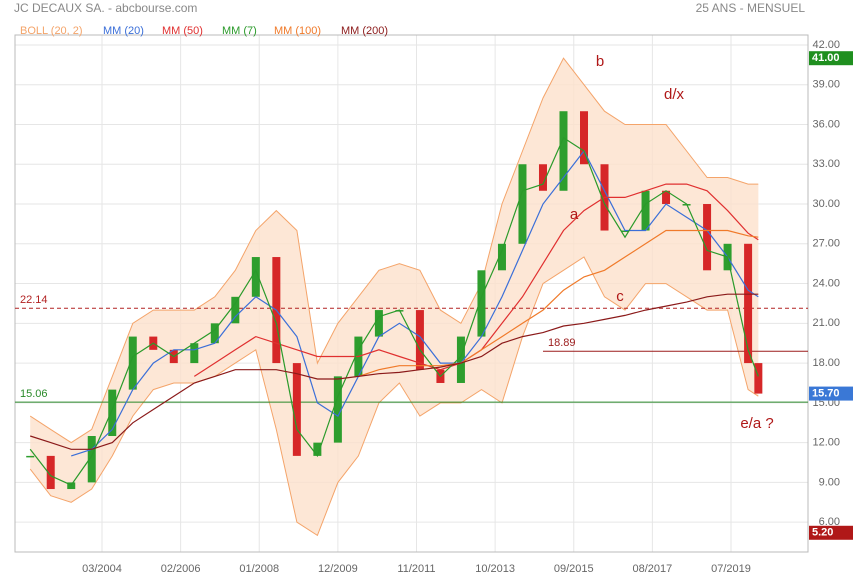 The image size is (855, 580). What do you see at coordinates (123, 31) in the screenshot?
I see `legend-entry: MM (20)` at bounding box center [123, 31].